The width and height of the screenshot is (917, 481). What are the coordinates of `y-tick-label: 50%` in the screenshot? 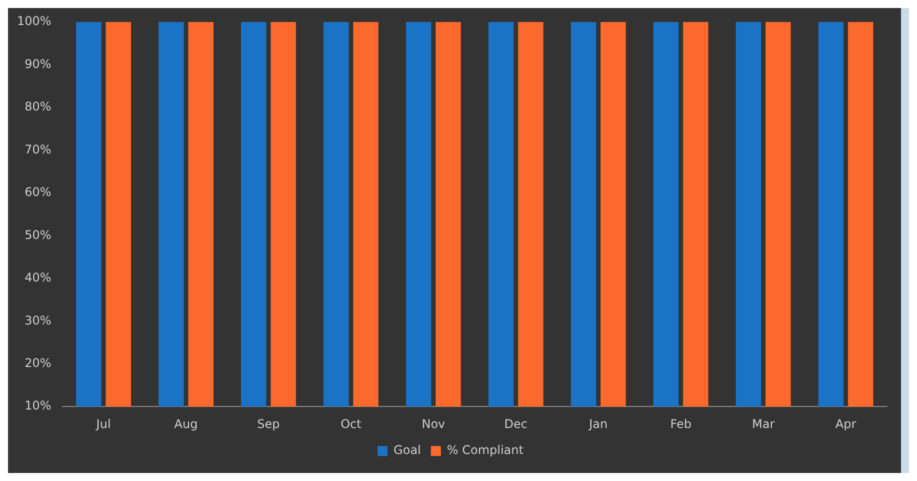 It's located at (38, 235).